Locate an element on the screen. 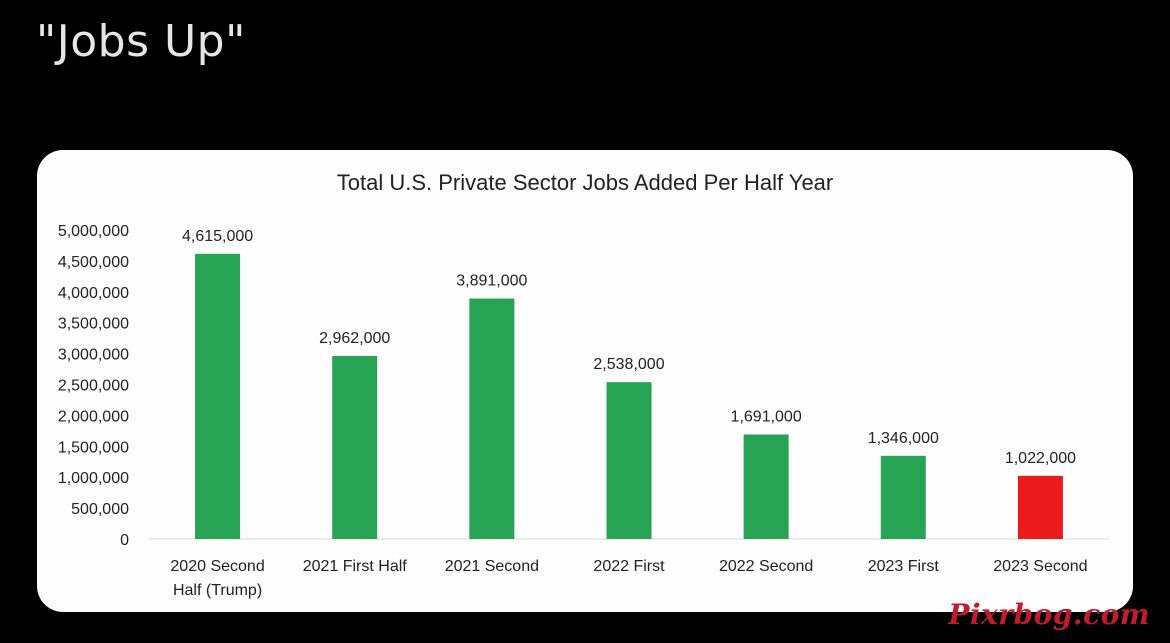  x-tick-label: 2021 First Half is located at coordinates (355, 566).